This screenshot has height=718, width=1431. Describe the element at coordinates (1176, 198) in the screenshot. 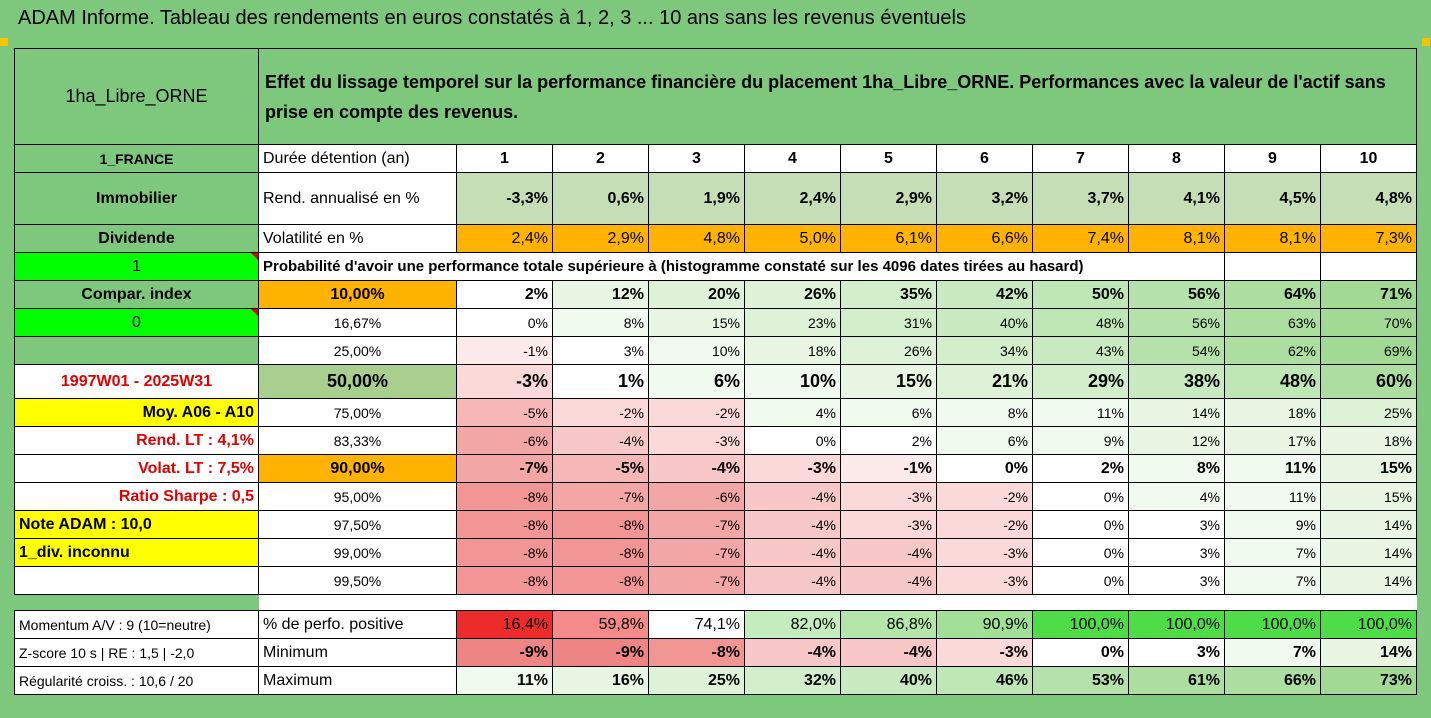

I see `rend-value: 4,1%` at that location.